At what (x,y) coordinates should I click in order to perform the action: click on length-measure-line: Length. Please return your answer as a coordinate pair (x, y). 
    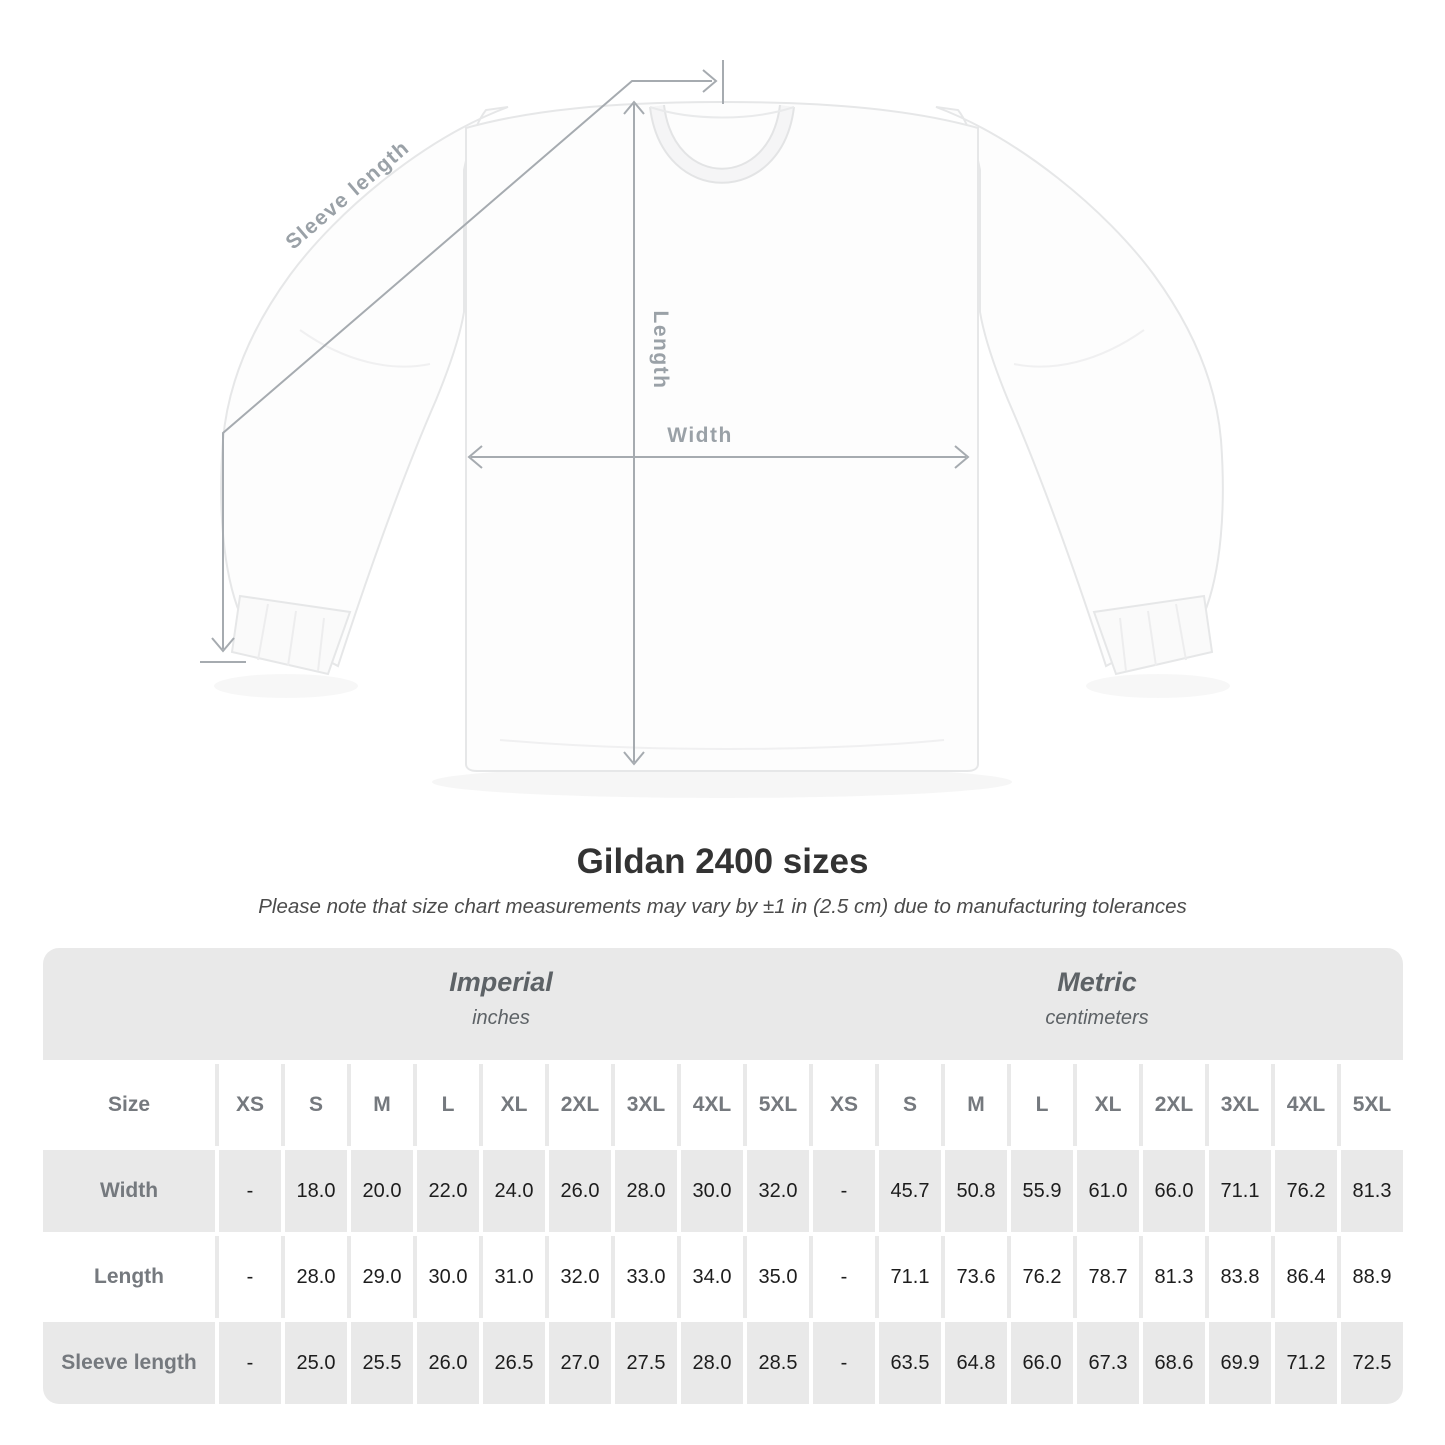
    Looking at the image, I should click on (647, 433).